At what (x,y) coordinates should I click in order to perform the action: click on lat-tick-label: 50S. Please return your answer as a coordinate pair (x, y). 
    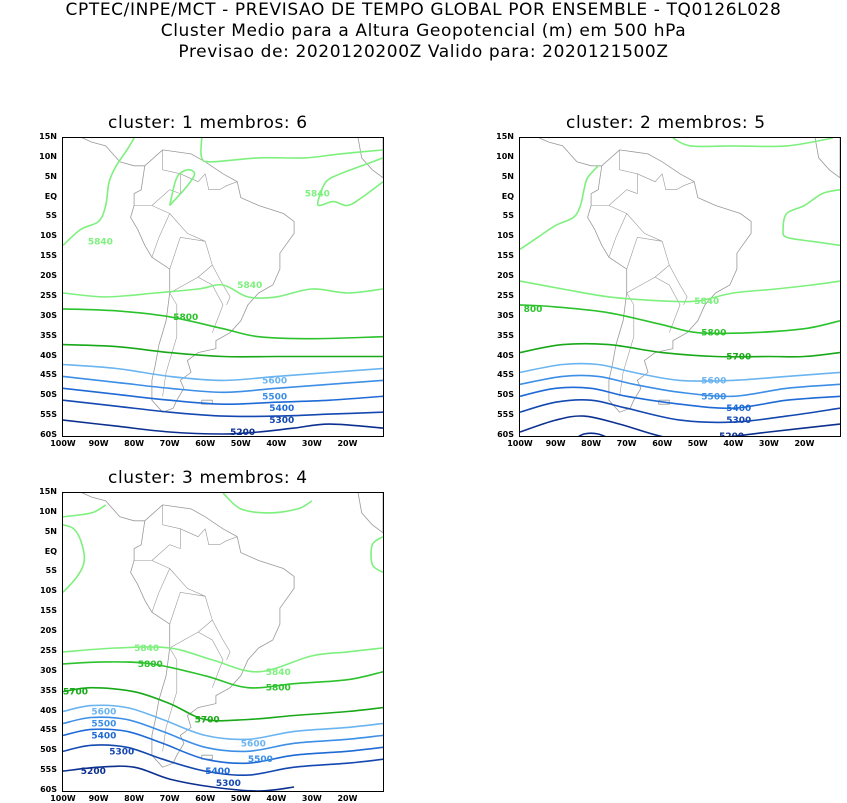
    Looking at the image, I should click on (48, 750).